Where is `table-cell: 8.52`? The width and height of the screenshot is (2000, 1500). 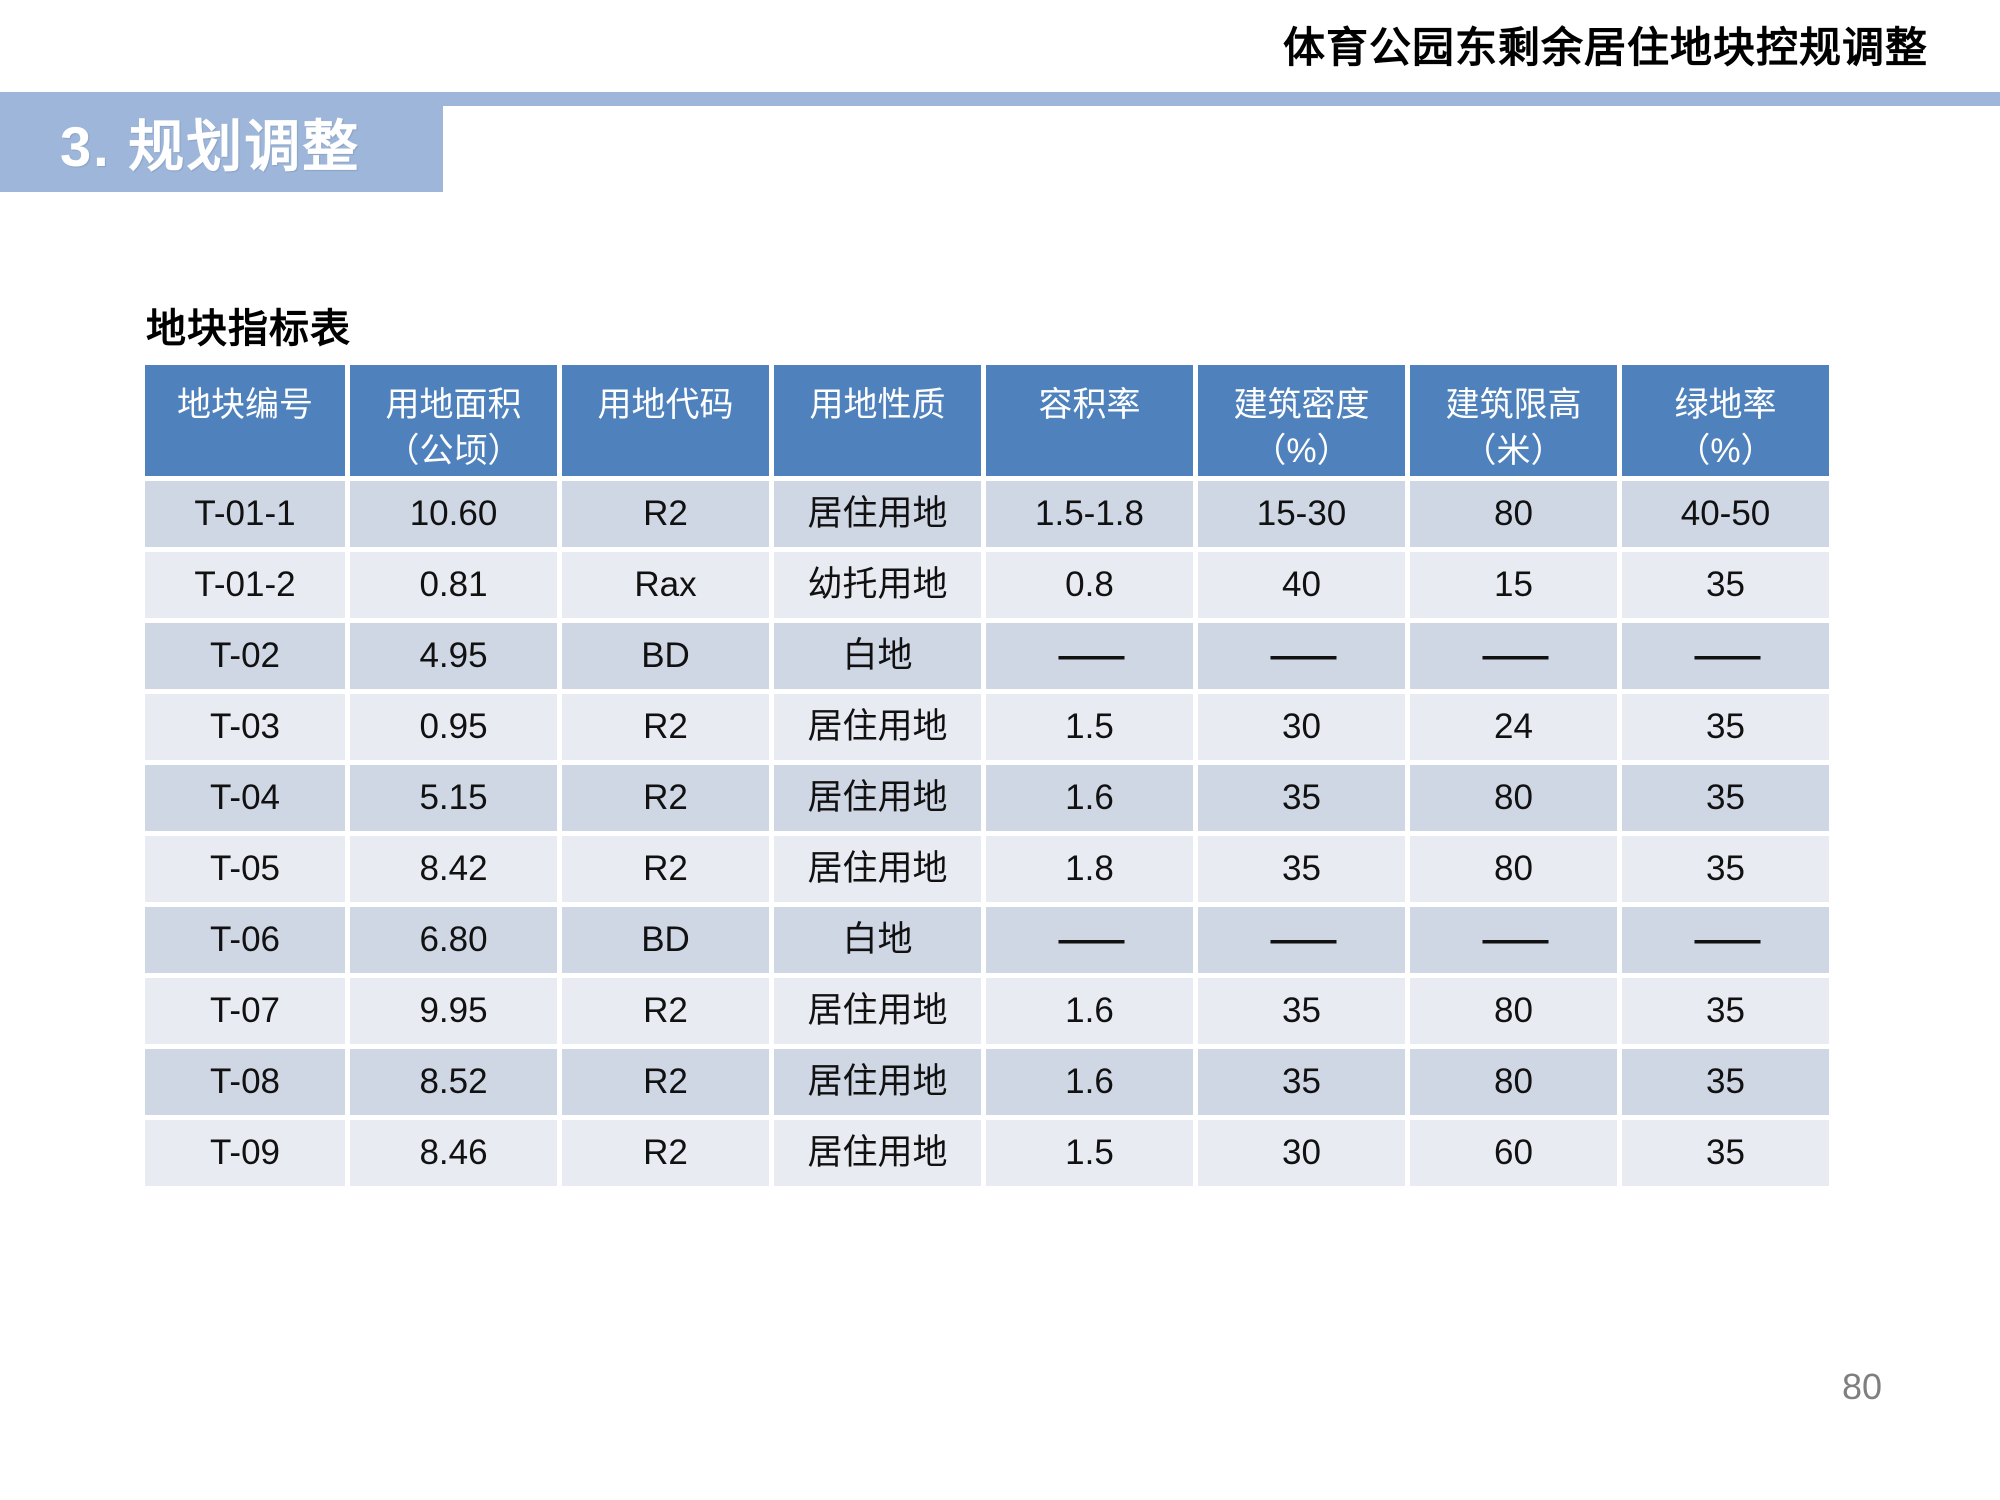
table-cell: 8.52 is located at coordinates (453, 1081).